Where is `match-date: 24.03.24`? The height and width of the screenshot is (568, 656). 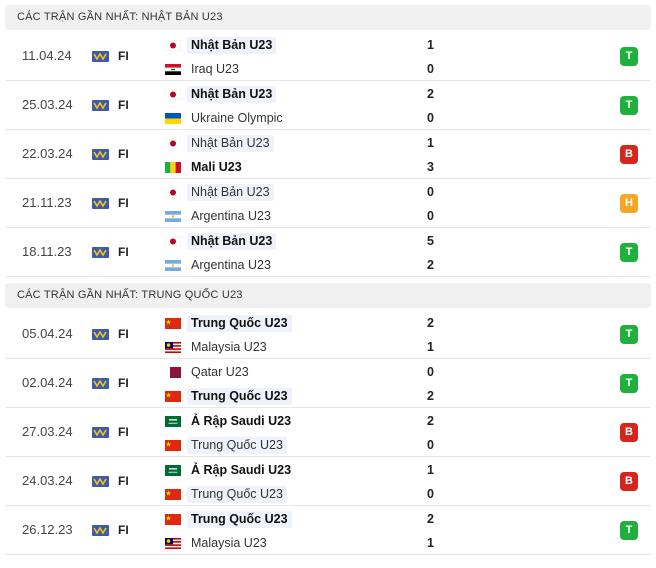 match-date: 24.03.24 is located at coordinates (47, 480).